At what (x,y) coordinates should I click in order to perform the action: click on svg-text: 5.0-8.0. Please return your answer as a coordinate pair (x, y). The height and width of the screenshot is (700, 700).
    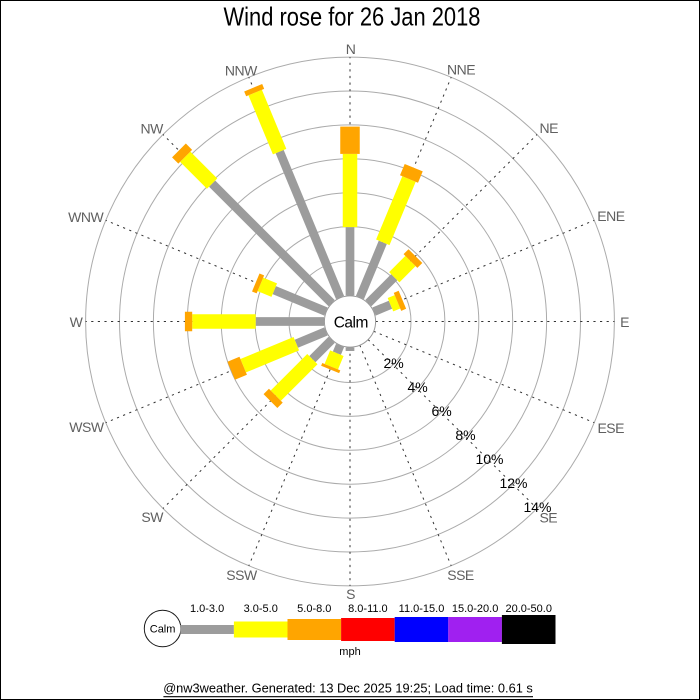
    Looking at the image, I should click on (314, 609).